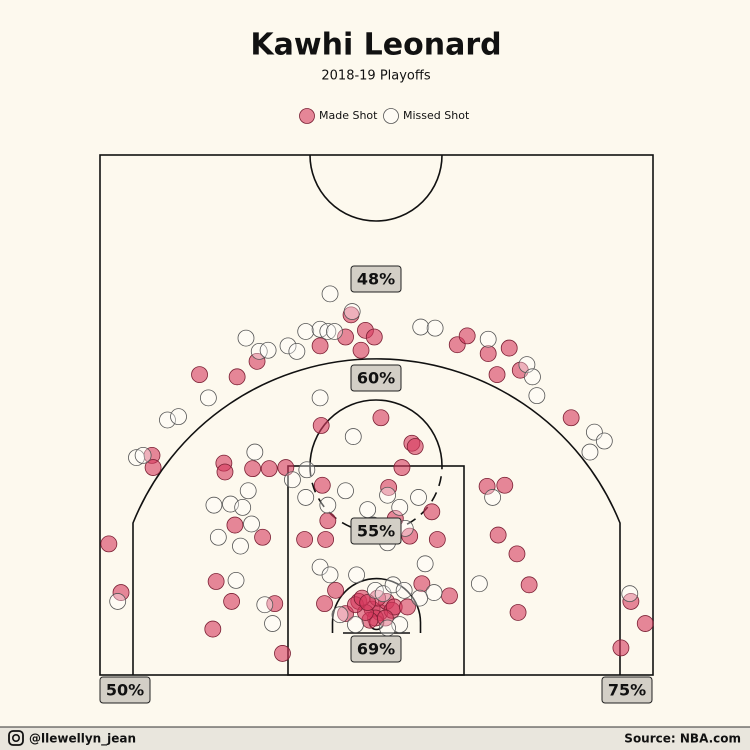 The width and height of the screenshot is (750, 750). What do you see at coordinates (307, 116) in the screenshot?
I see `legend-marker` at bounding box center [307, 116].